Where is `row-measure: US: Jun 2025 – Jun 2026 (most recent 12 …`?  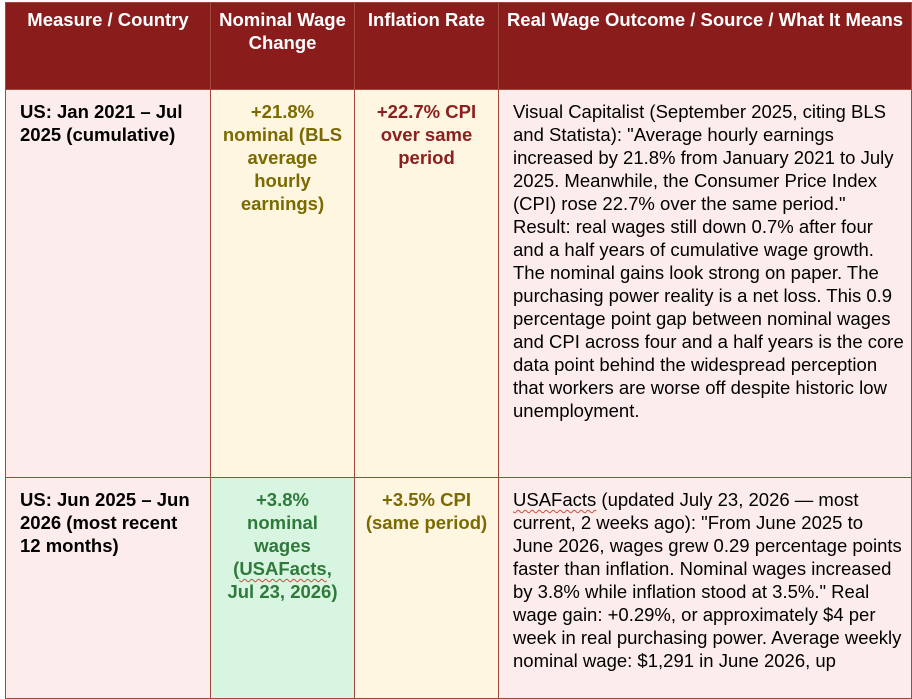 row-measure: US: Jun 2025 – Jun 2026 (most recent 12 … is located at coordinates (108, 588).